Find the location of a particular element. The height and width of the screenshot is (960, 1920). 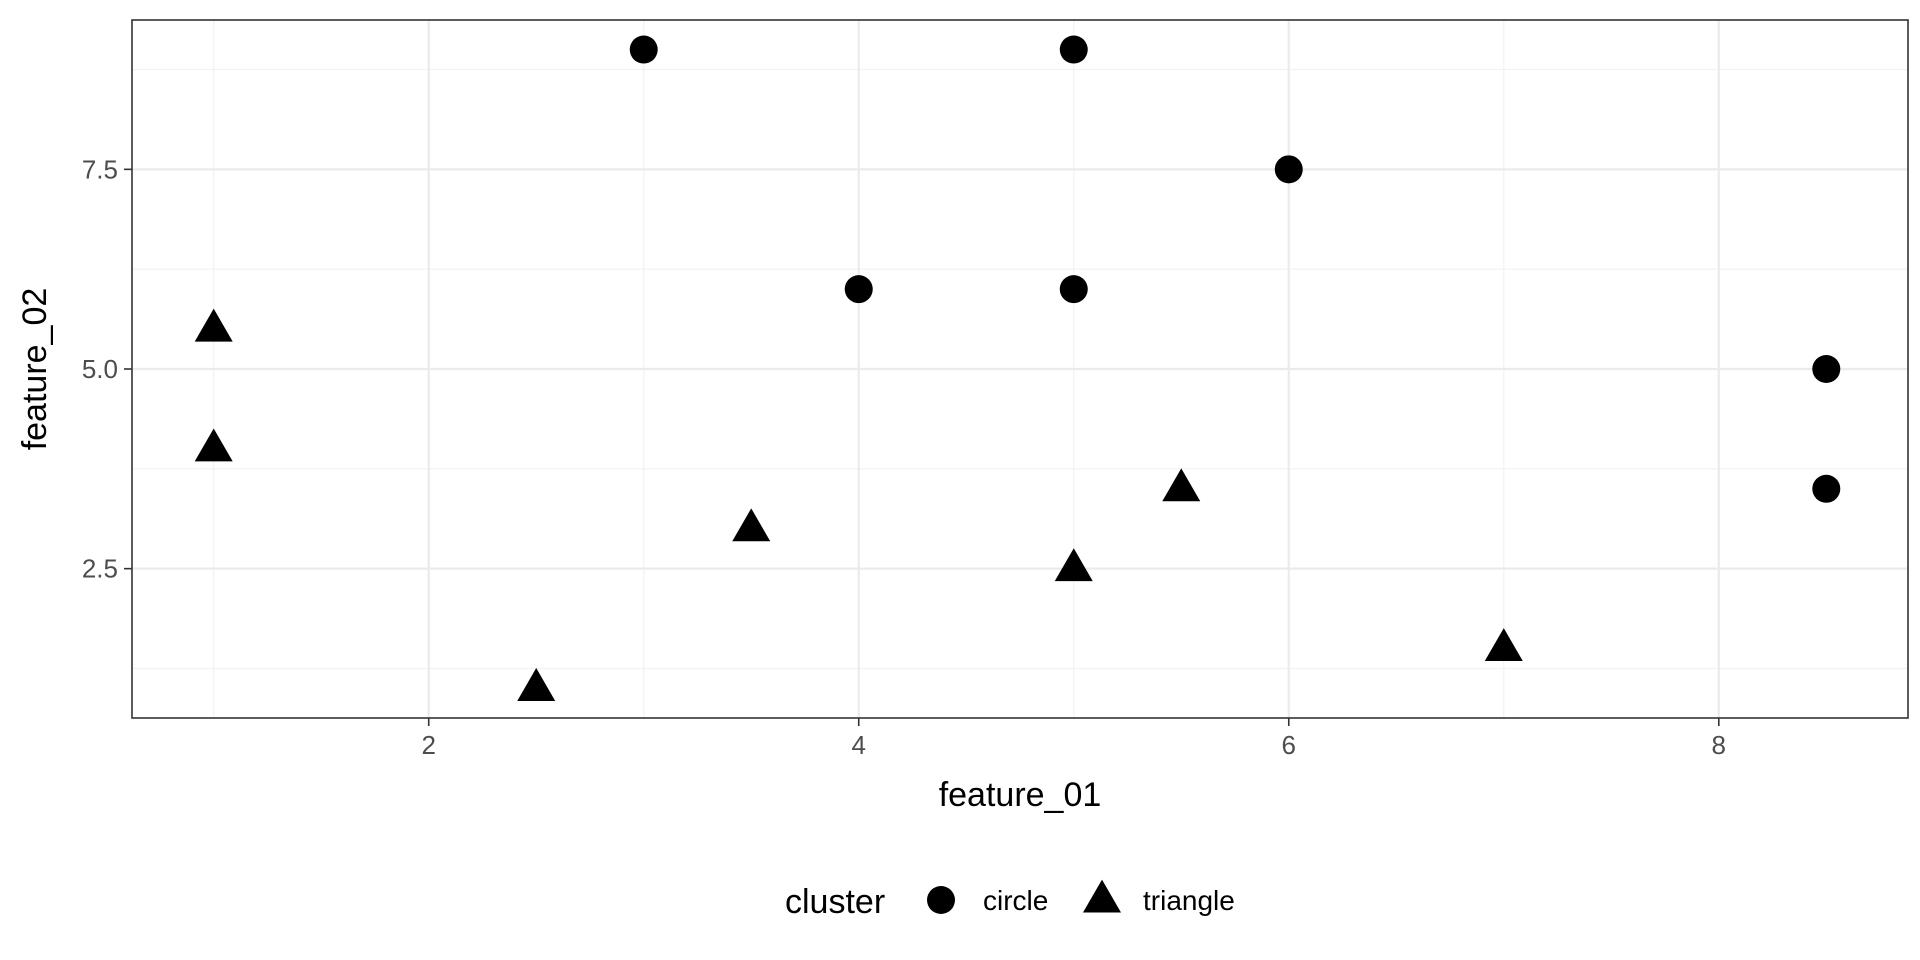

x-tick-label: 8 is located at coordinates (1719, 745).